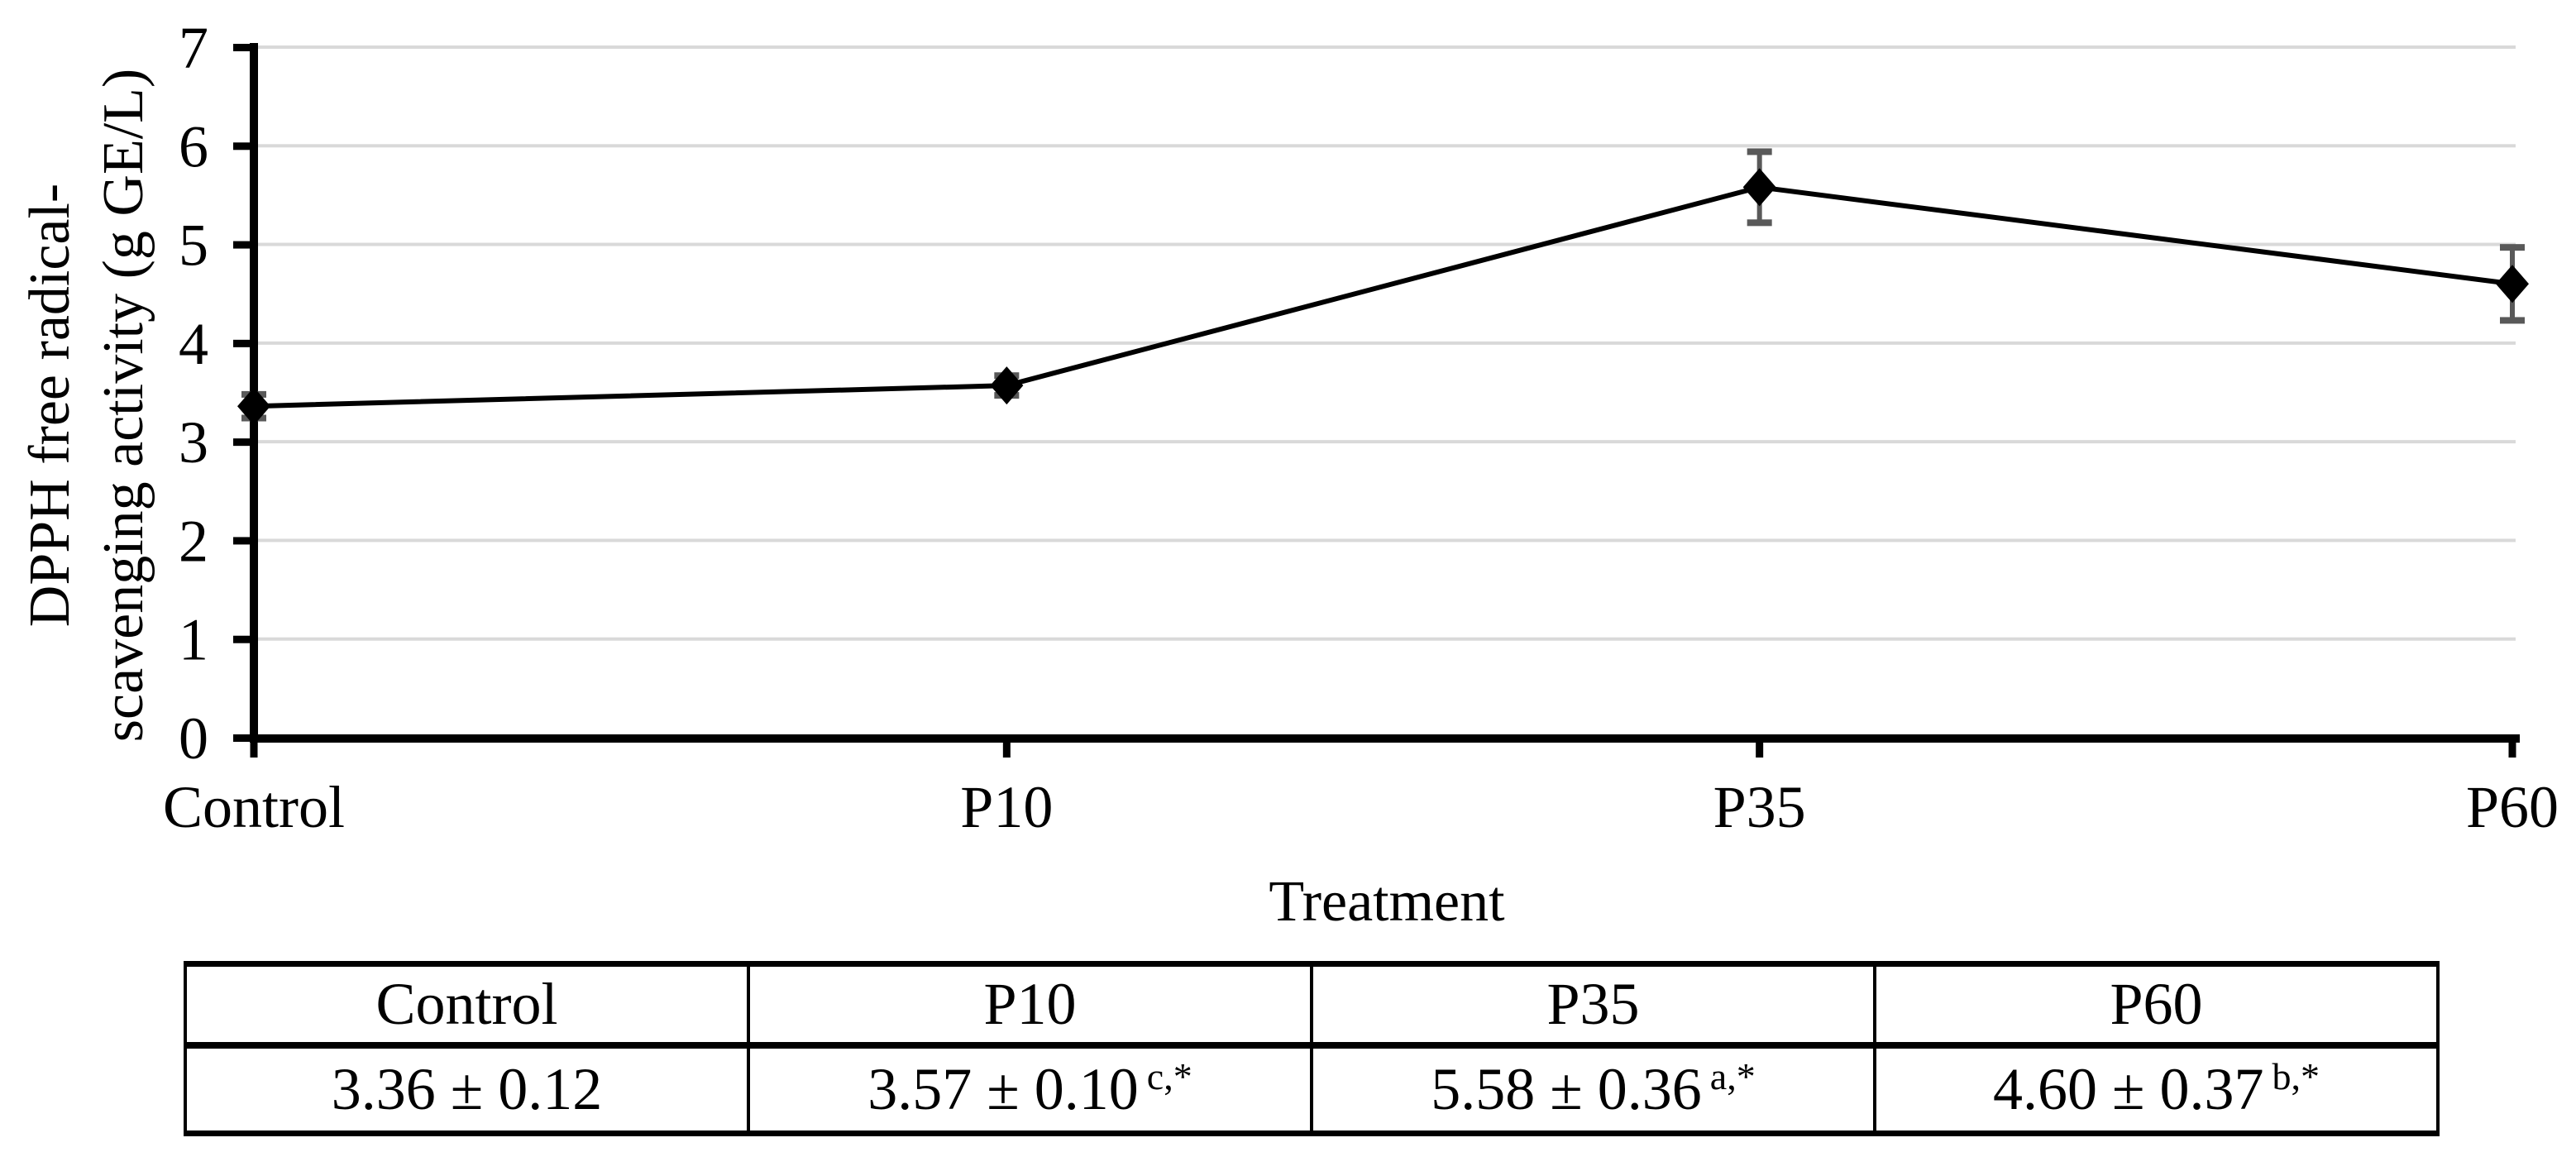  Describe the element at coordinates (1006, 807) in the screenshot. I see `x-tick-label: P10` at that location.